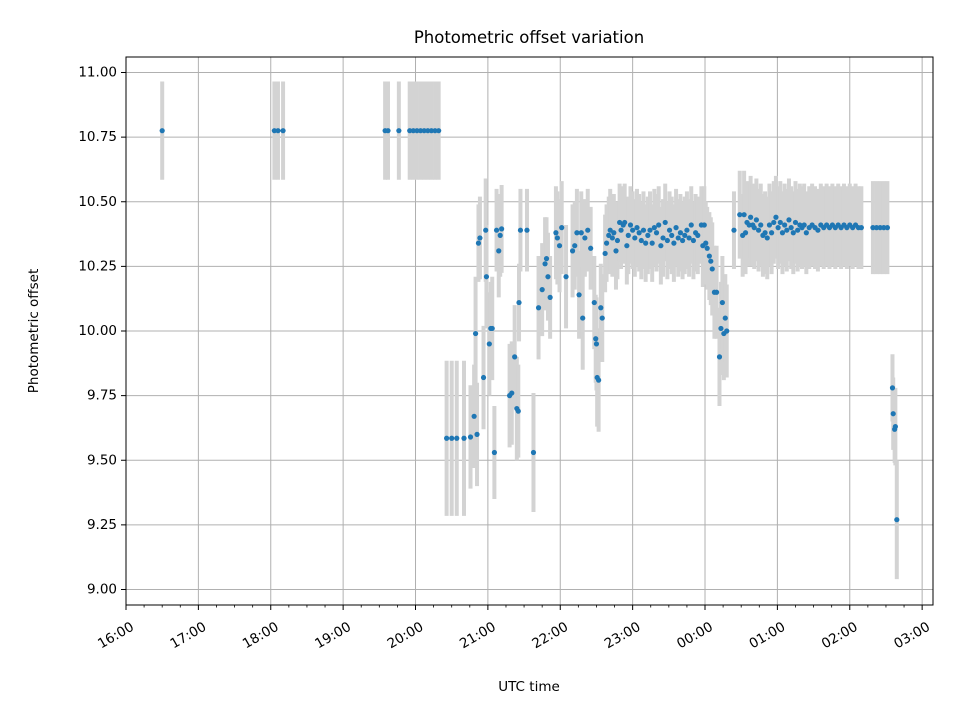  I want to click on y-tick-label: 10.00, so click(97, 331).